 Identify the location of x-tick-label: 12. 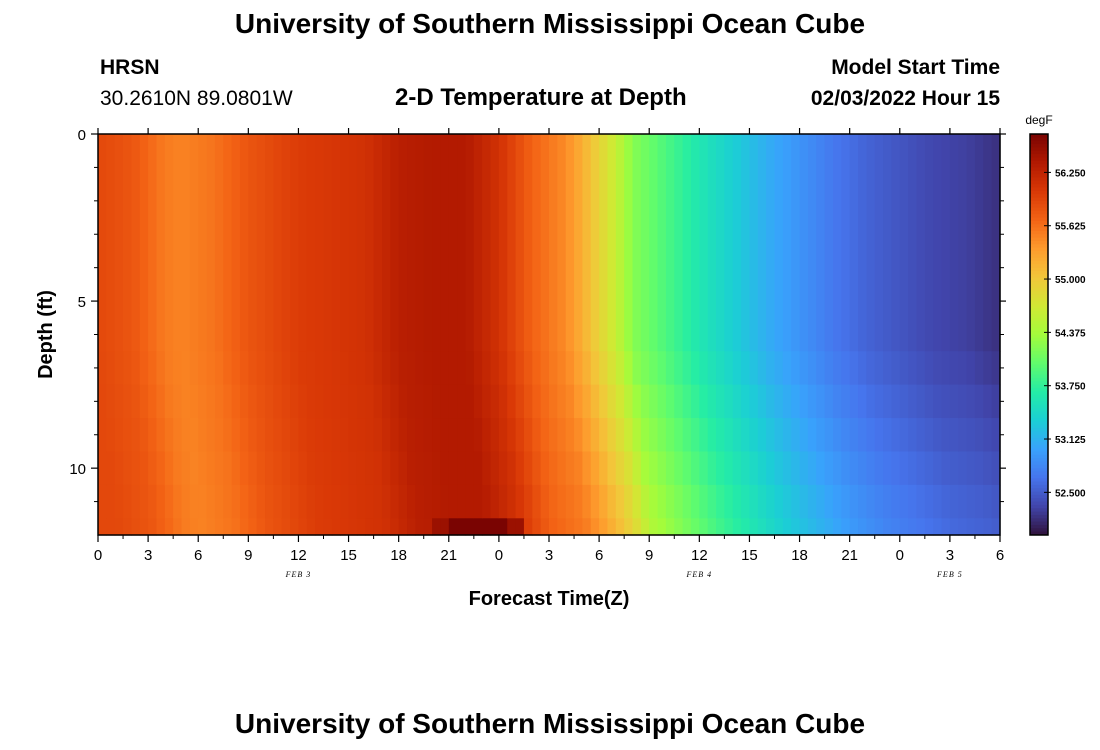
(298, 555).